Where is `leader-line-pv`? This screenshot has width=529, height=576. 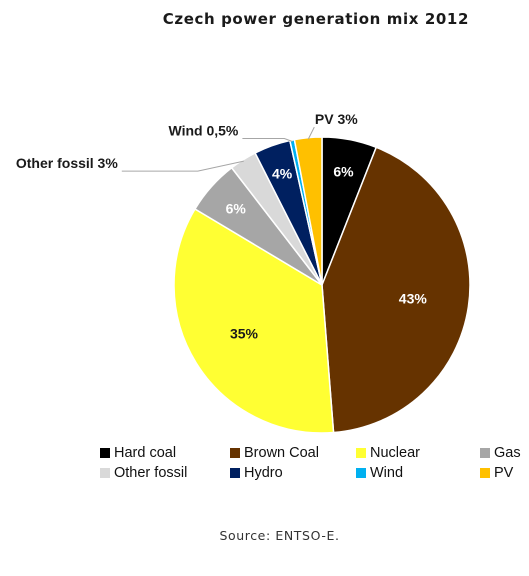 leader-line-pv is located at coordinates (311, 133).